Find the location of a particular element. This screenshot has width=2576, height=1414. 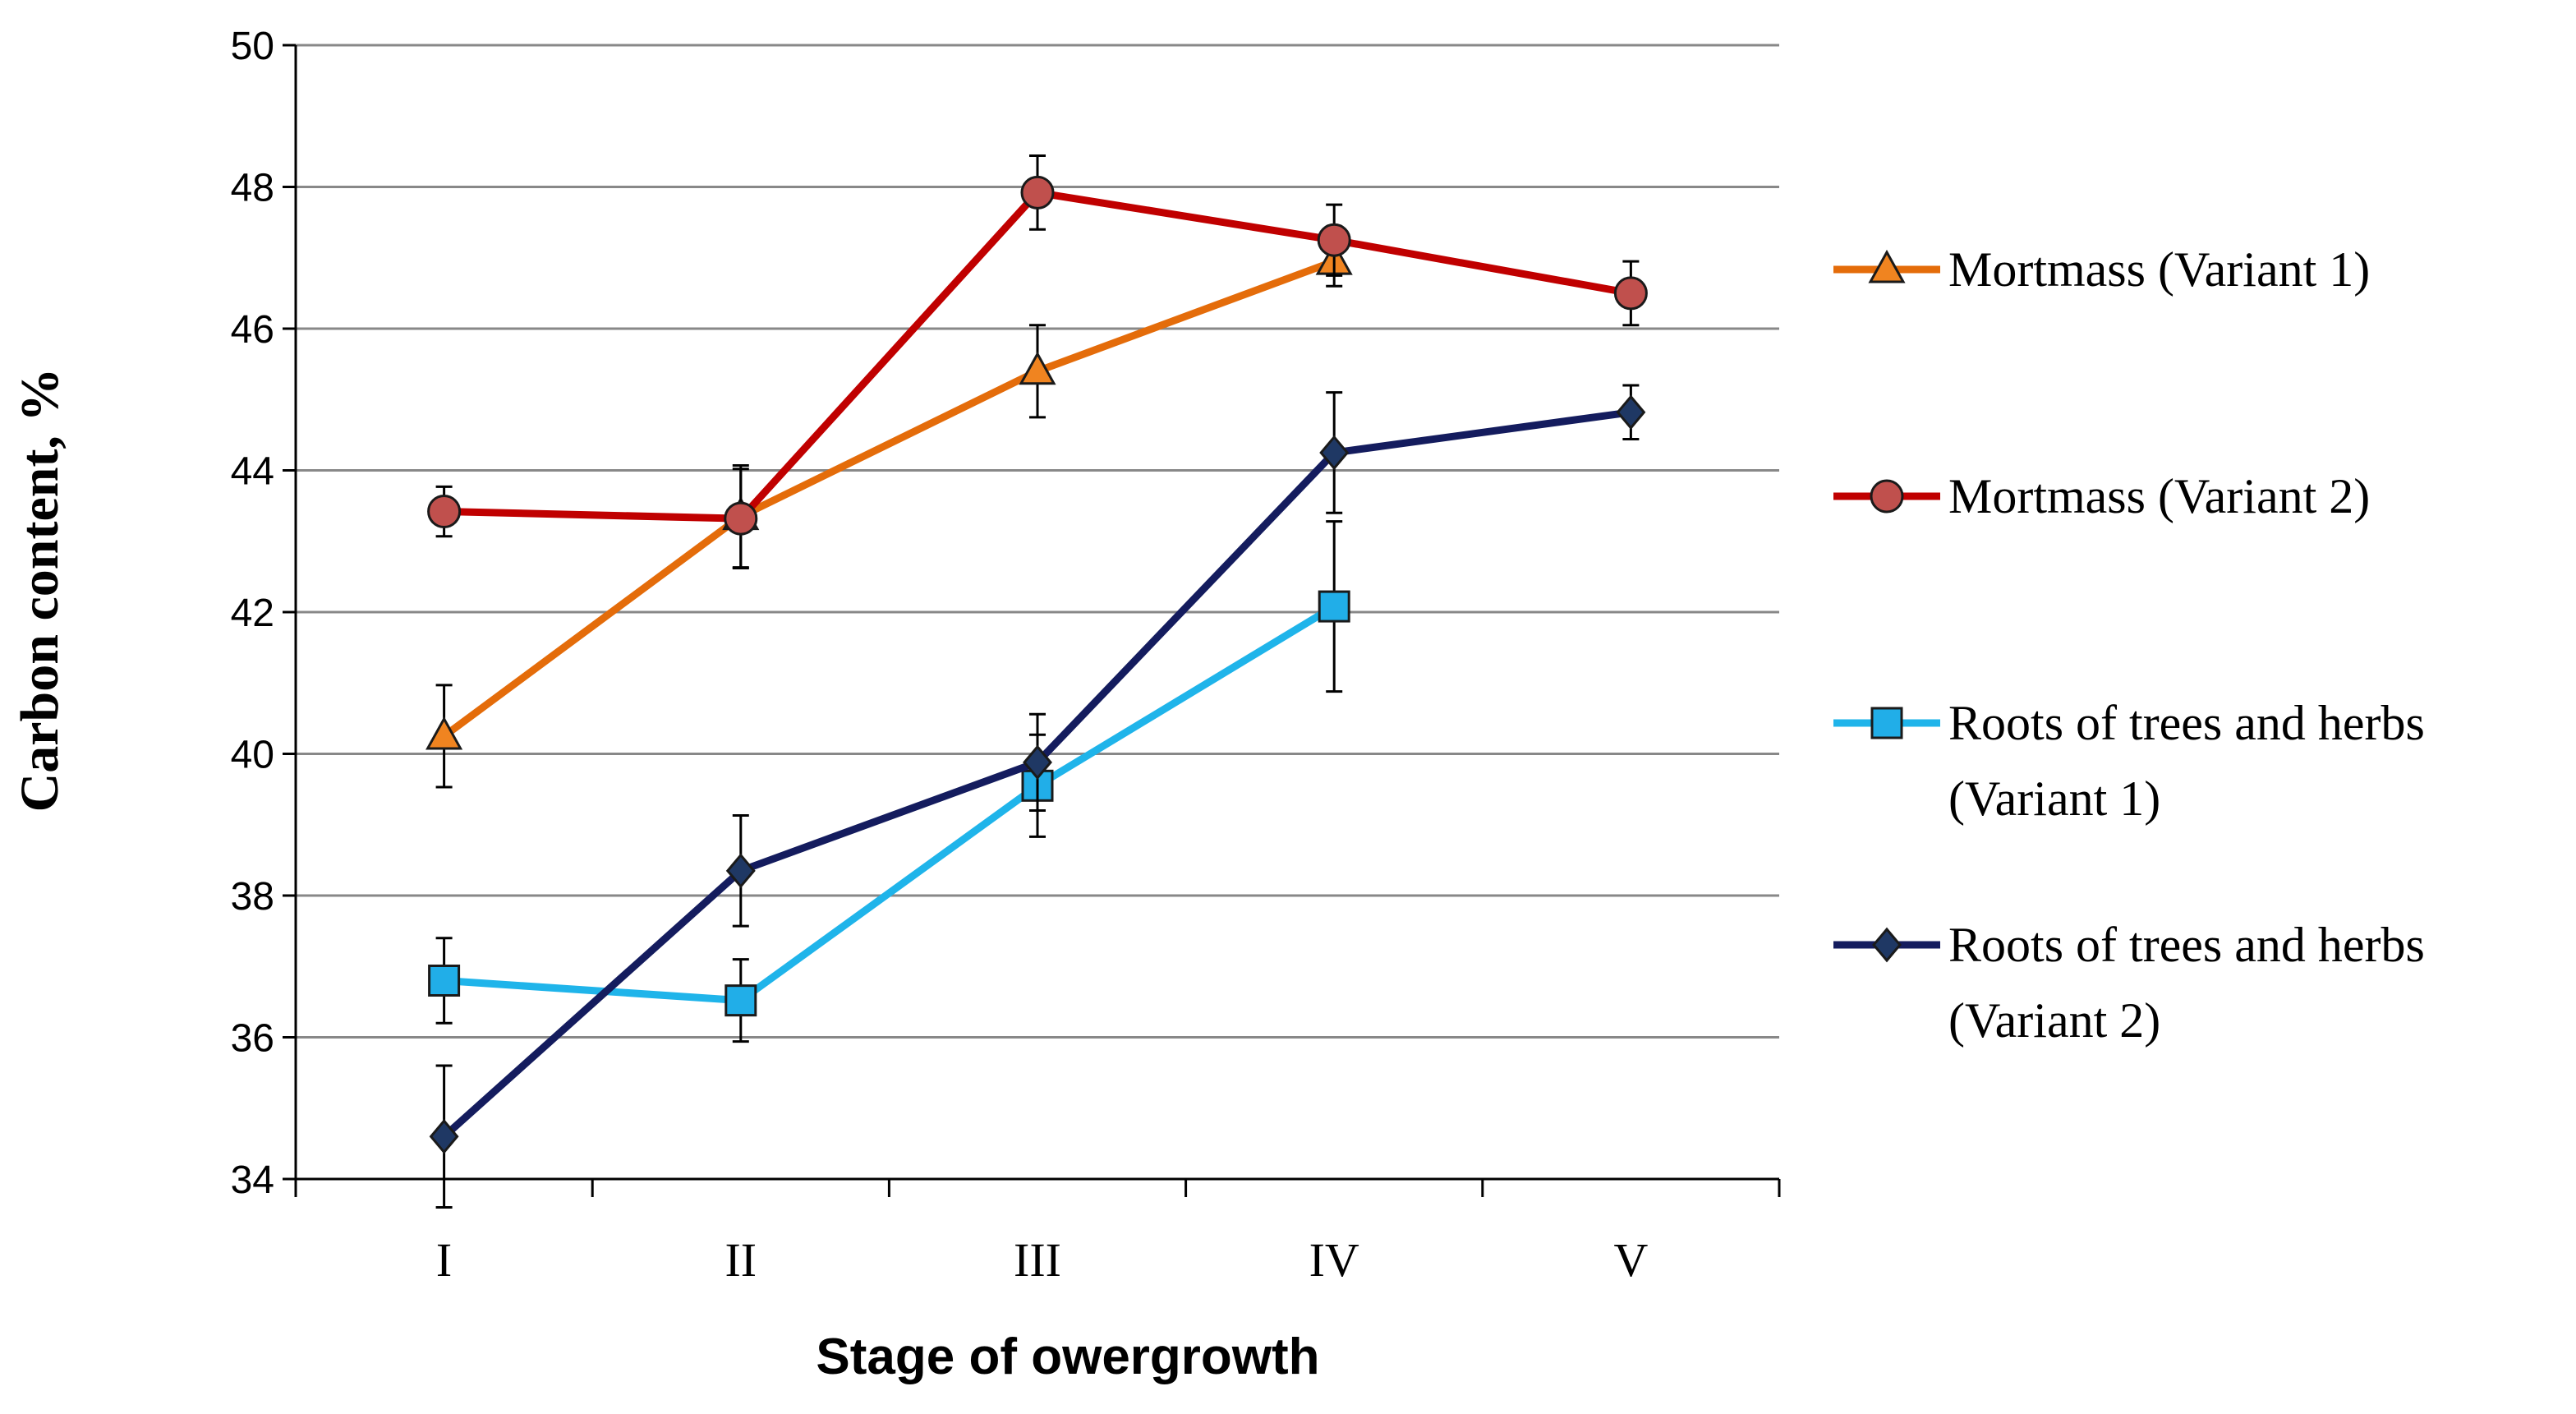

x-tick-label: V is located at coordinates (1630, 1260).